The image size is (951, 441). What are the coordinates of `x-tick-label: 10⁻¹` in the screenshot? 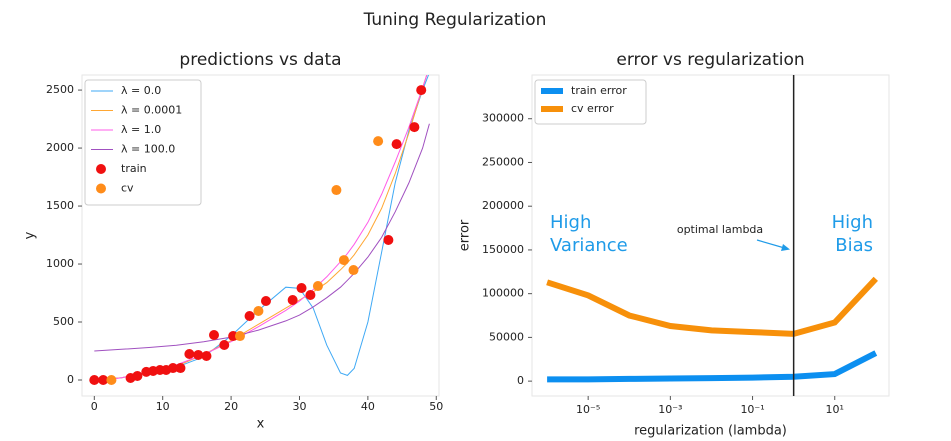 It's located at (752, 409).